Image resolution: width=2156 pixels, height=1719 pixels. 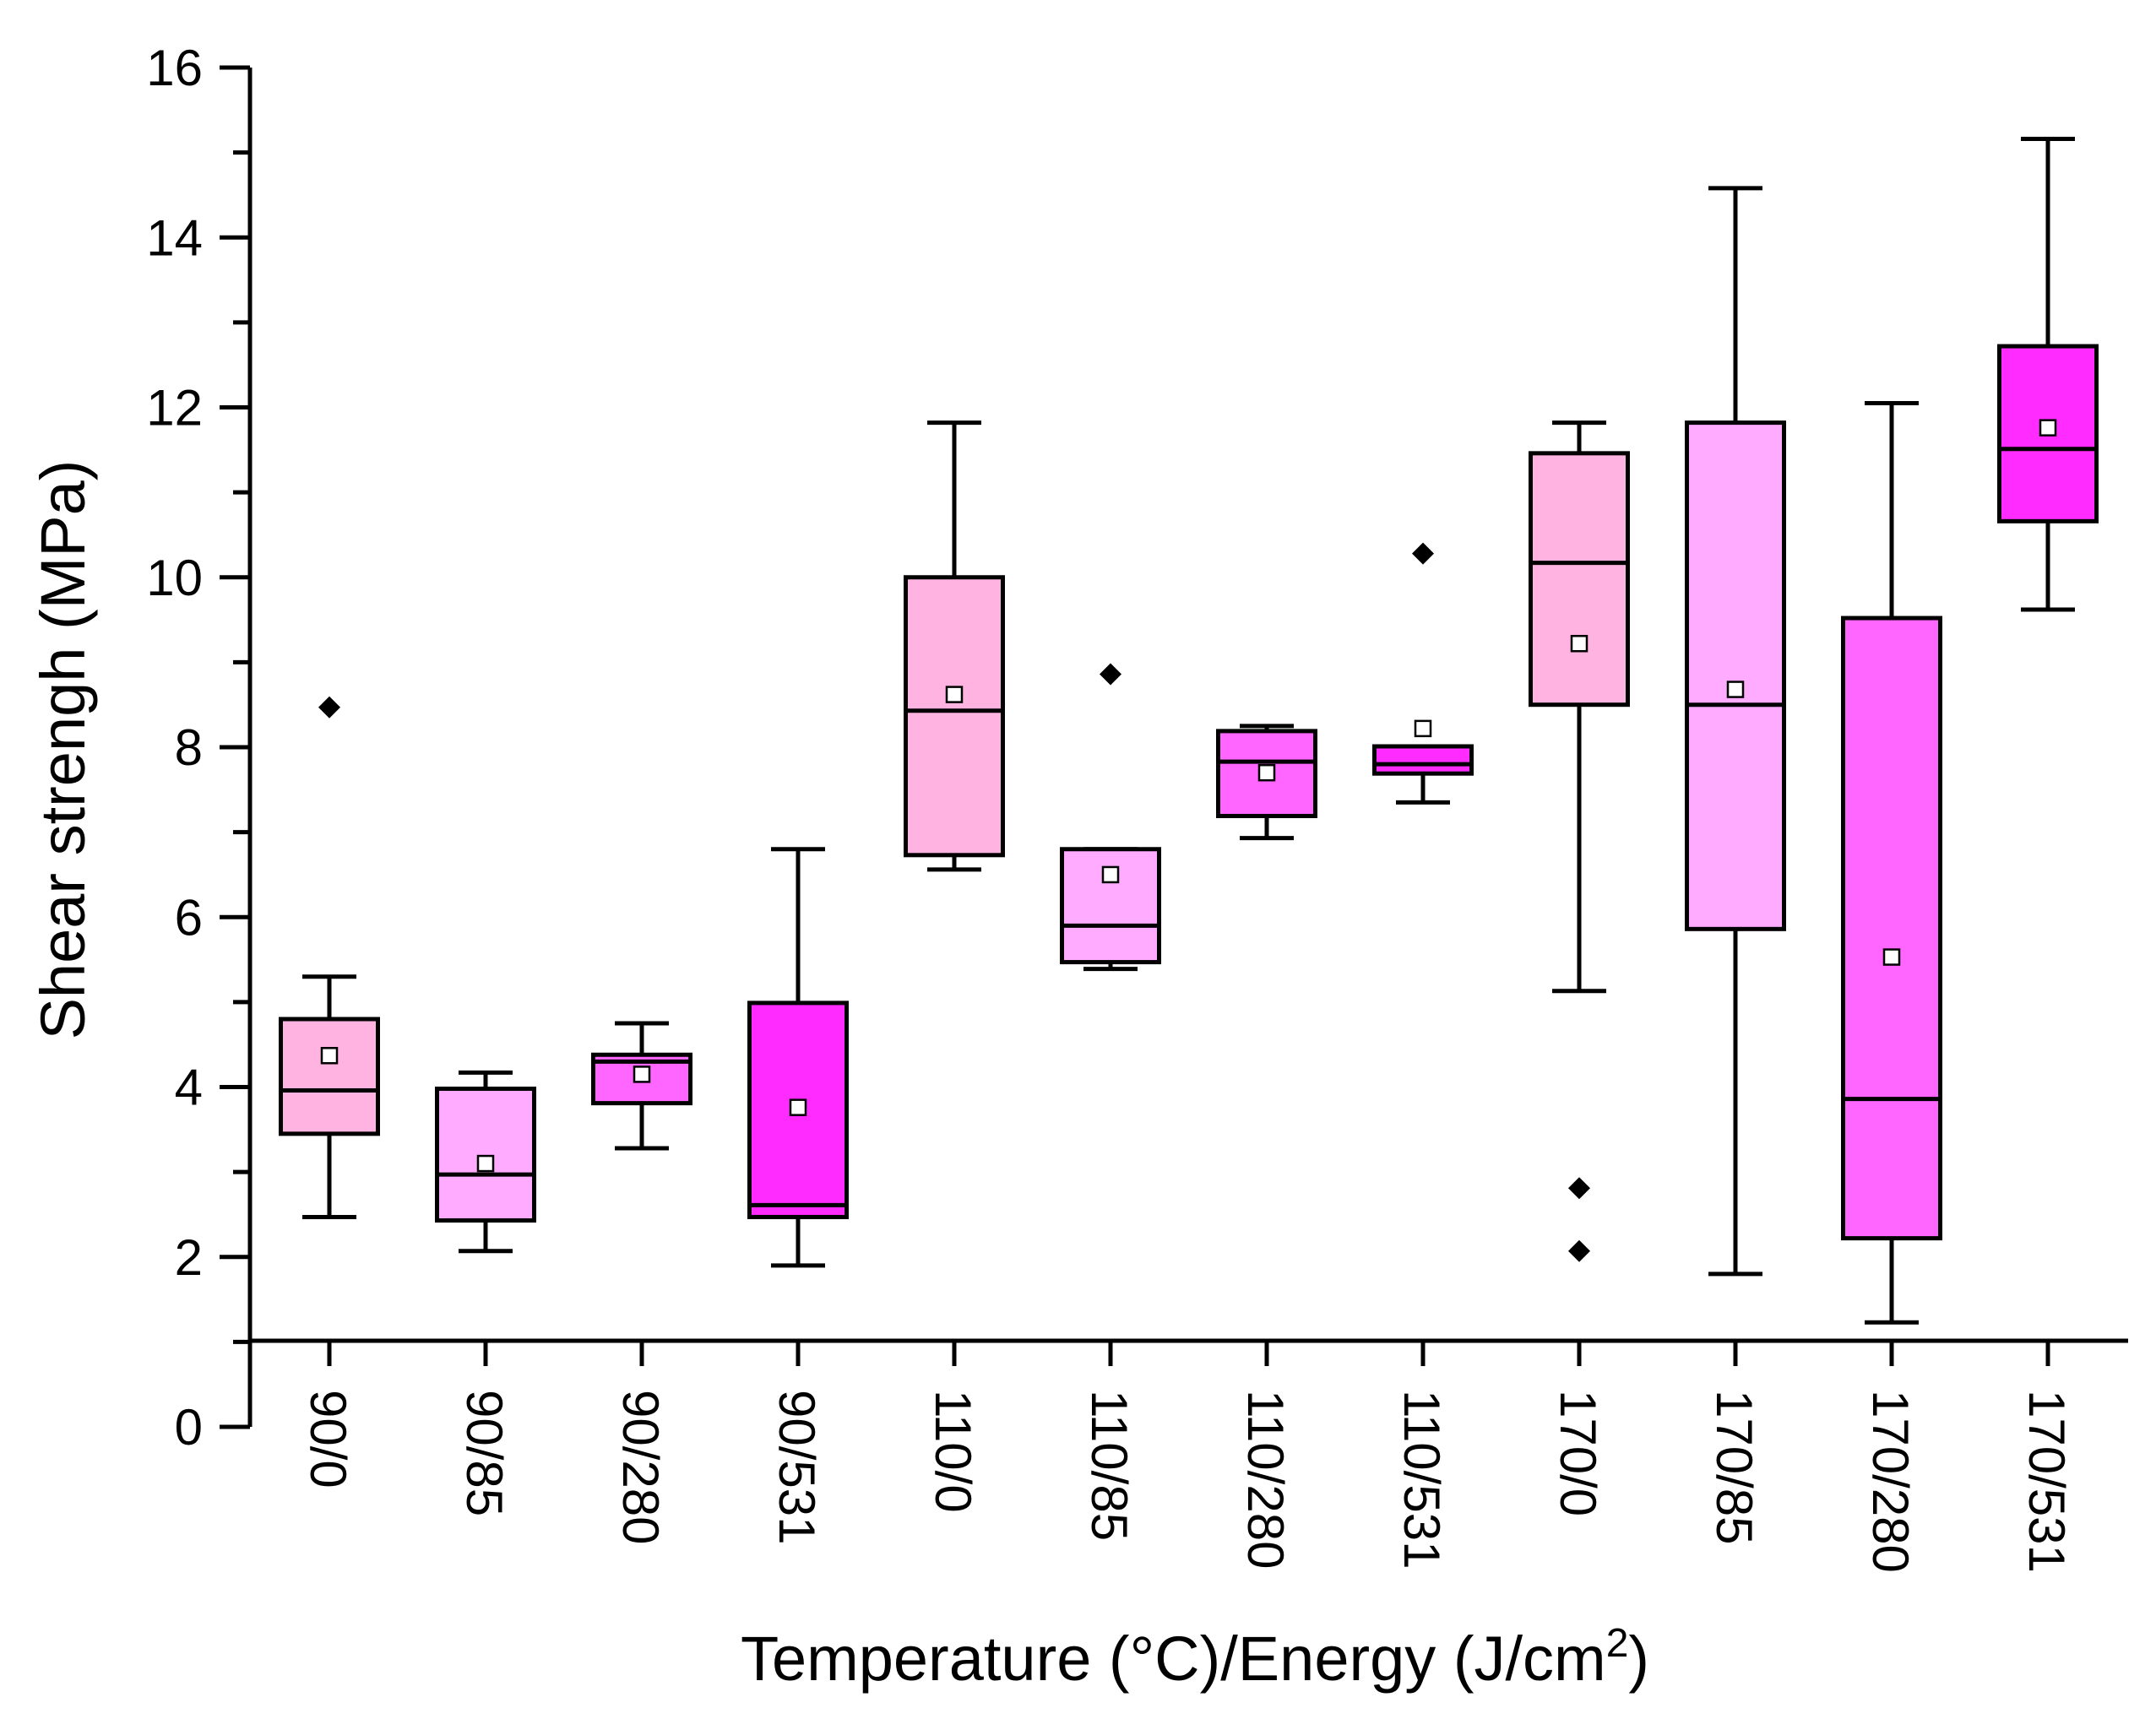 What do you see at coordinates (174, 237) in the screenshot?
I see `y-tick-label: 14` at bounding box center [174, 237].